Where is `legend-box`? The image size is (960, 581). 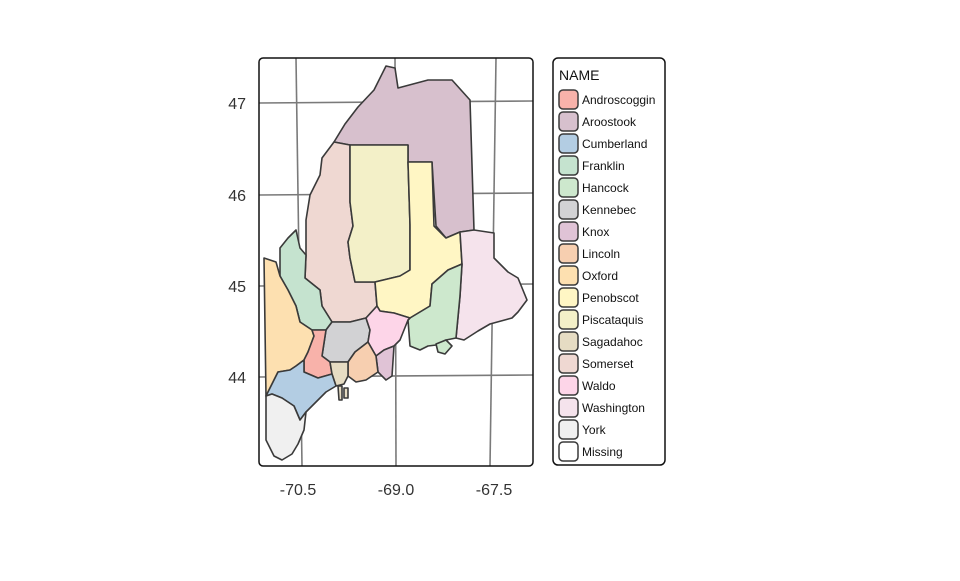
legend-box is located at coordinates (609, 261).